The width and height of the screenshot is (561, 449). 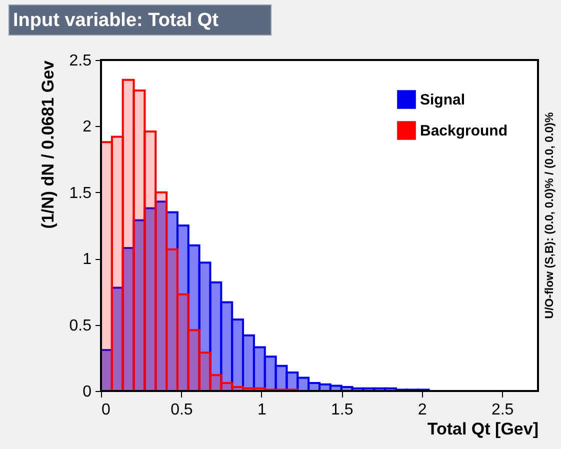 What do you see at coordinates (502, 410) in the screenshot?
I see `x-tick-label: 2.5` at bounding box center [502, 410].